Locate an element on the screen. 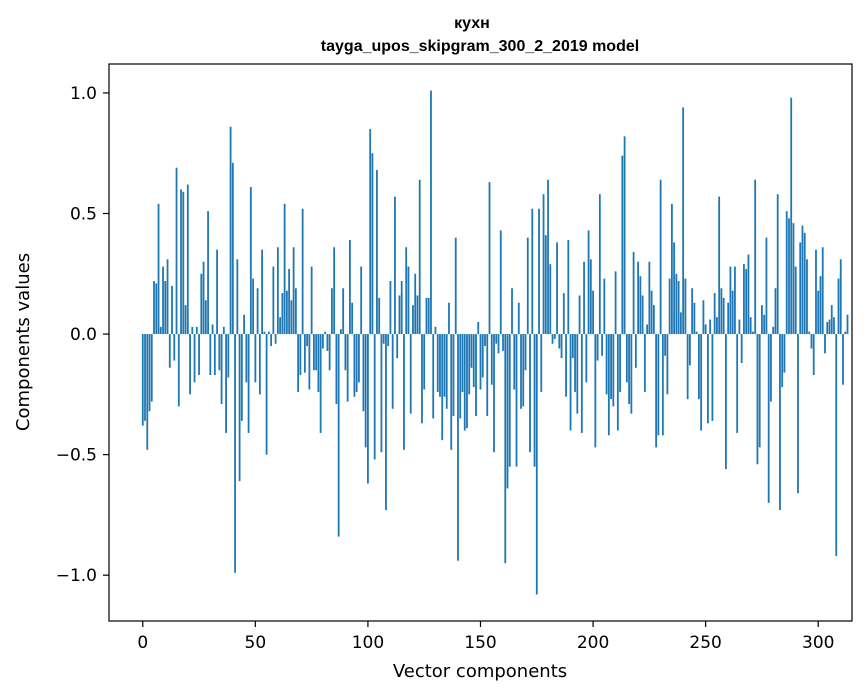  y-tick-label: 0.5 is located at coordinates (83, 214).